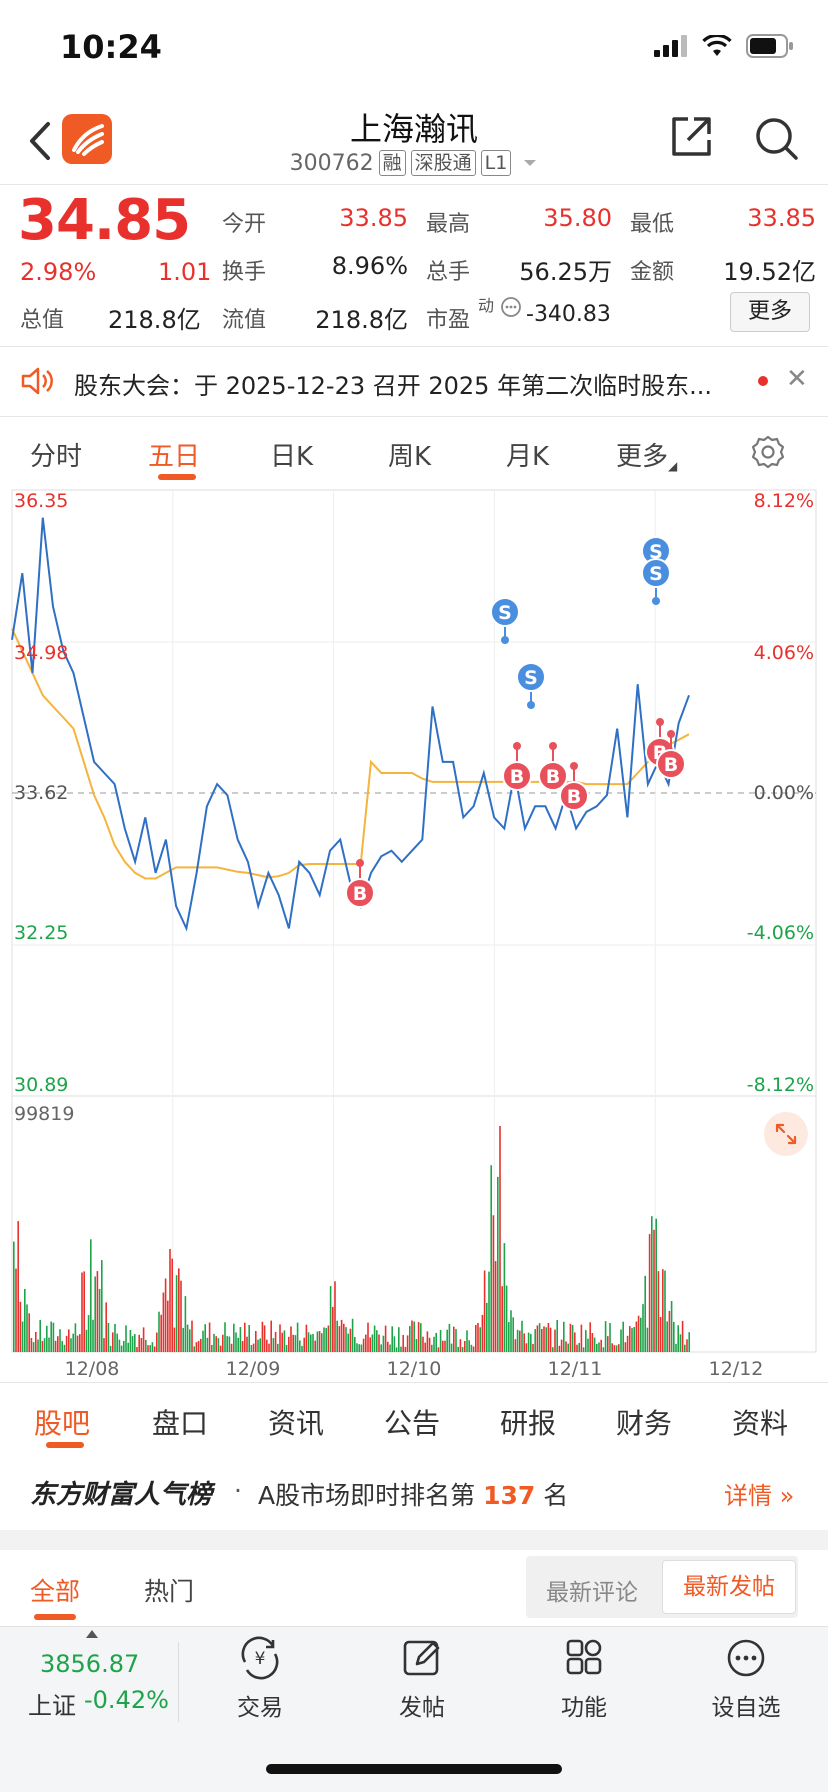  I want to click on share-button, so click(691, 137).